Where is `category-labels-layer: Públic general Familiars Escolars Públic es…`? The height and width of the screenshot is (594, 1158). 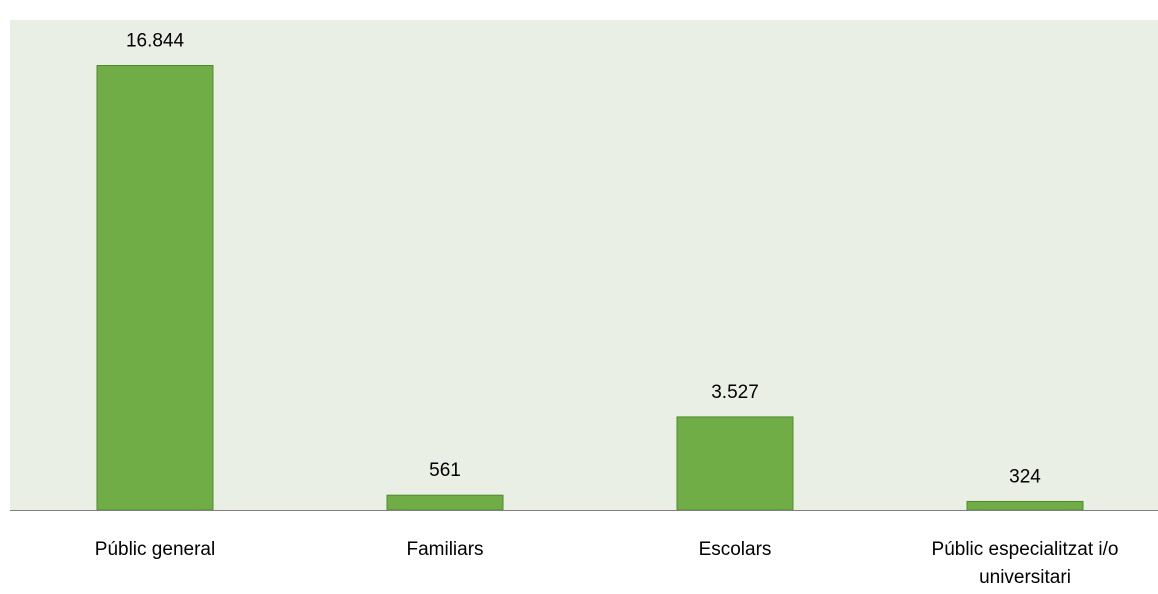
category-labels-layer: Públic general Familiars Escolars Públic es… is located at coordinates (607, 563).